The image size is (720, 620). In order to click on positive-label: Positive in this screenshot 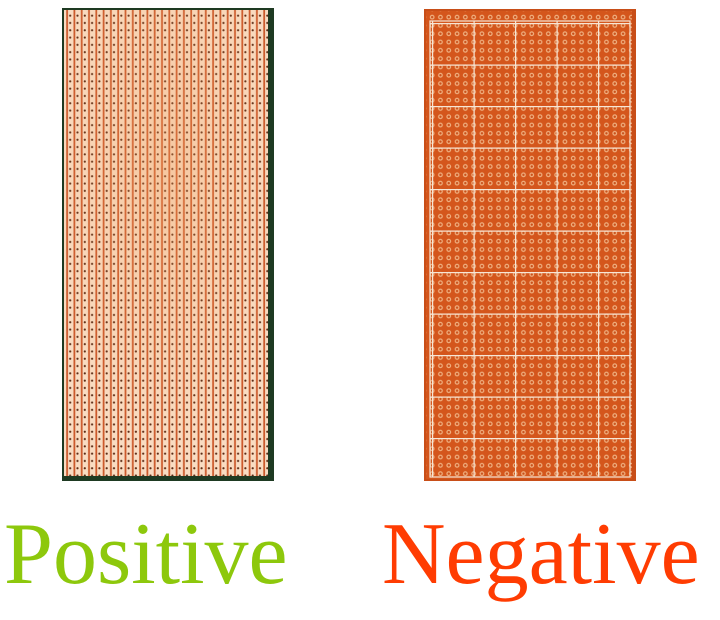, I will do `click(146, 554)`.